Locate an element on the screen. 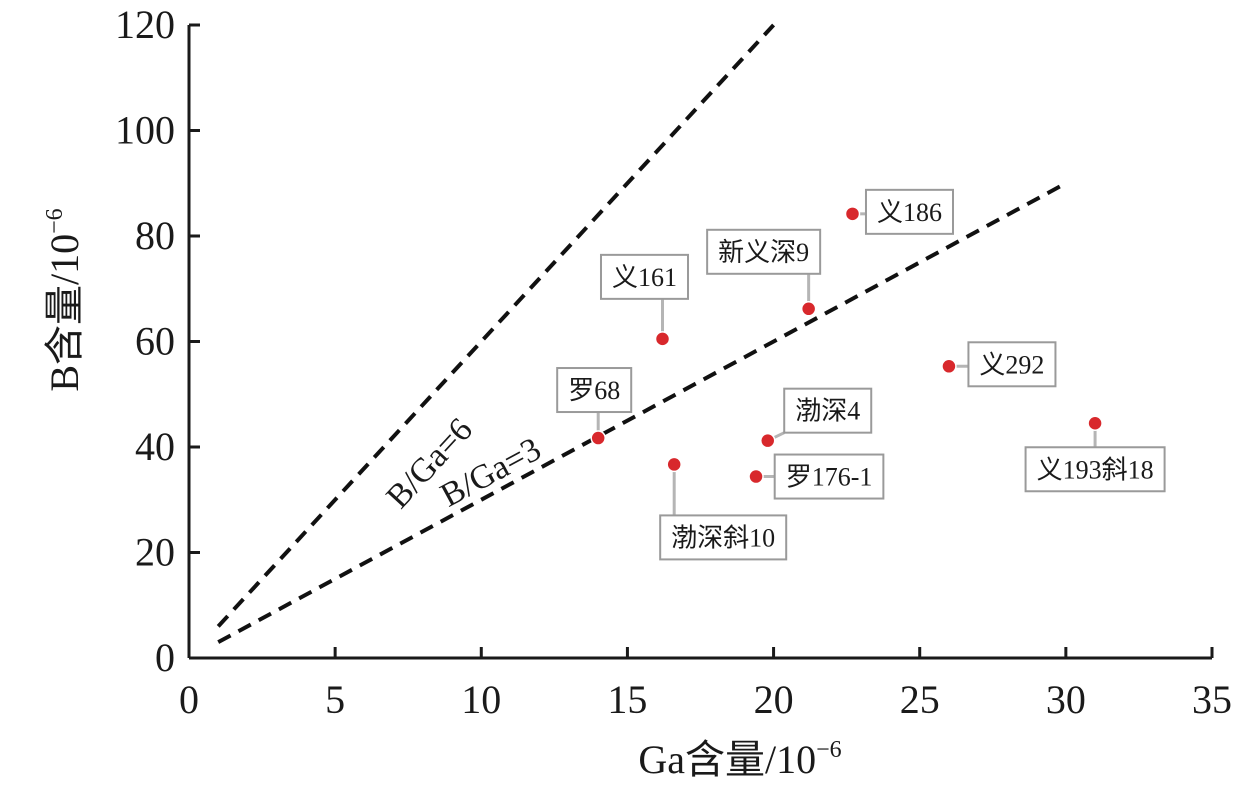 This screenshot has width=1259, height=785. point-label: 新义深9 is located at coordinates (763, 252).